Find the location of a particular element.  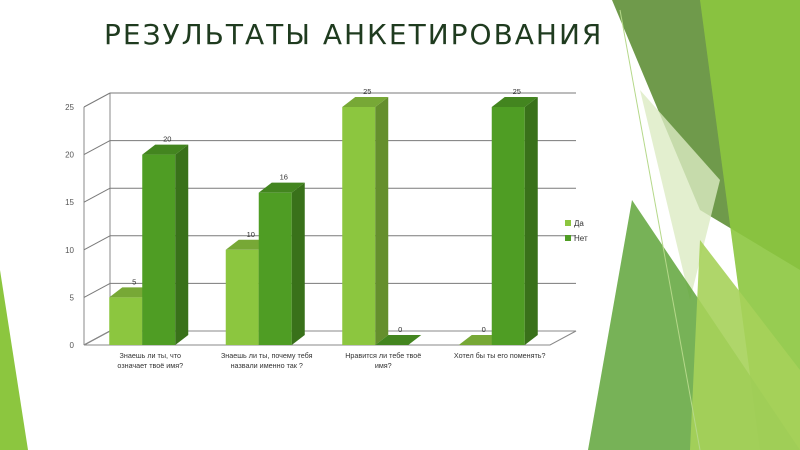

deco-shape-bottom-right is located at coordinates (745, 345).